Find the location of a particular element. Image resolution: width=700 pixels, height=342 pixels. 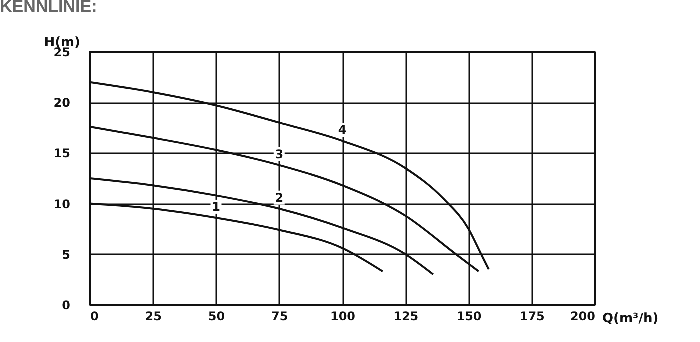

x-tick-label: 25 is located at coordinates (153, 317).